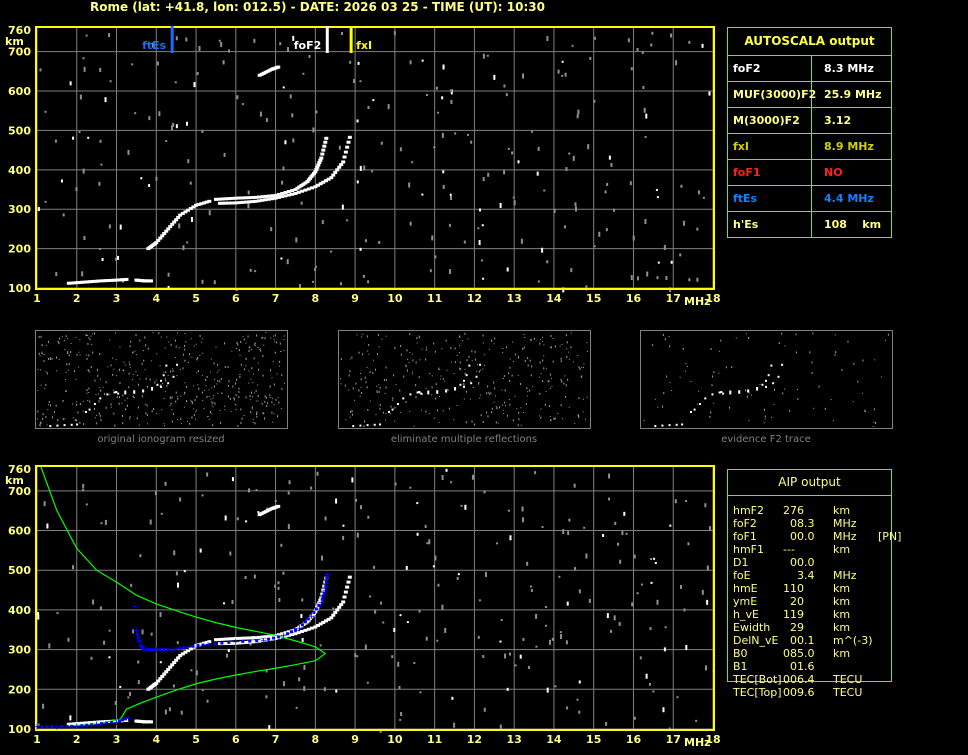  Describe the element at coordinates (848, 679) in the screenshot. I see `aip-cell: TECU` at that location.